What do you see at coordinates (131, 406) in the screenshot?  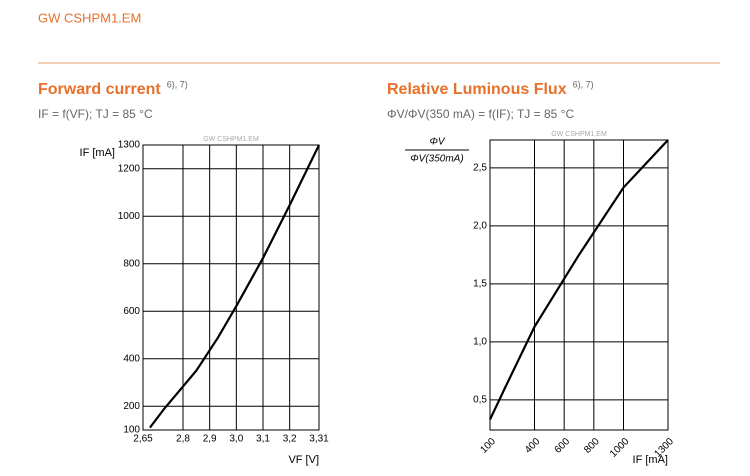 I see `y-tick-label: 200` at bounding box center [131, 406].